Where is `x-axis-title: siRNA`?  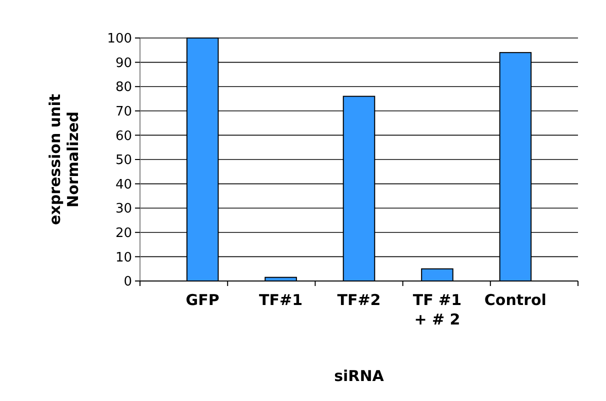 x-axis-title: siRNA is located at coordinates (359, 376).